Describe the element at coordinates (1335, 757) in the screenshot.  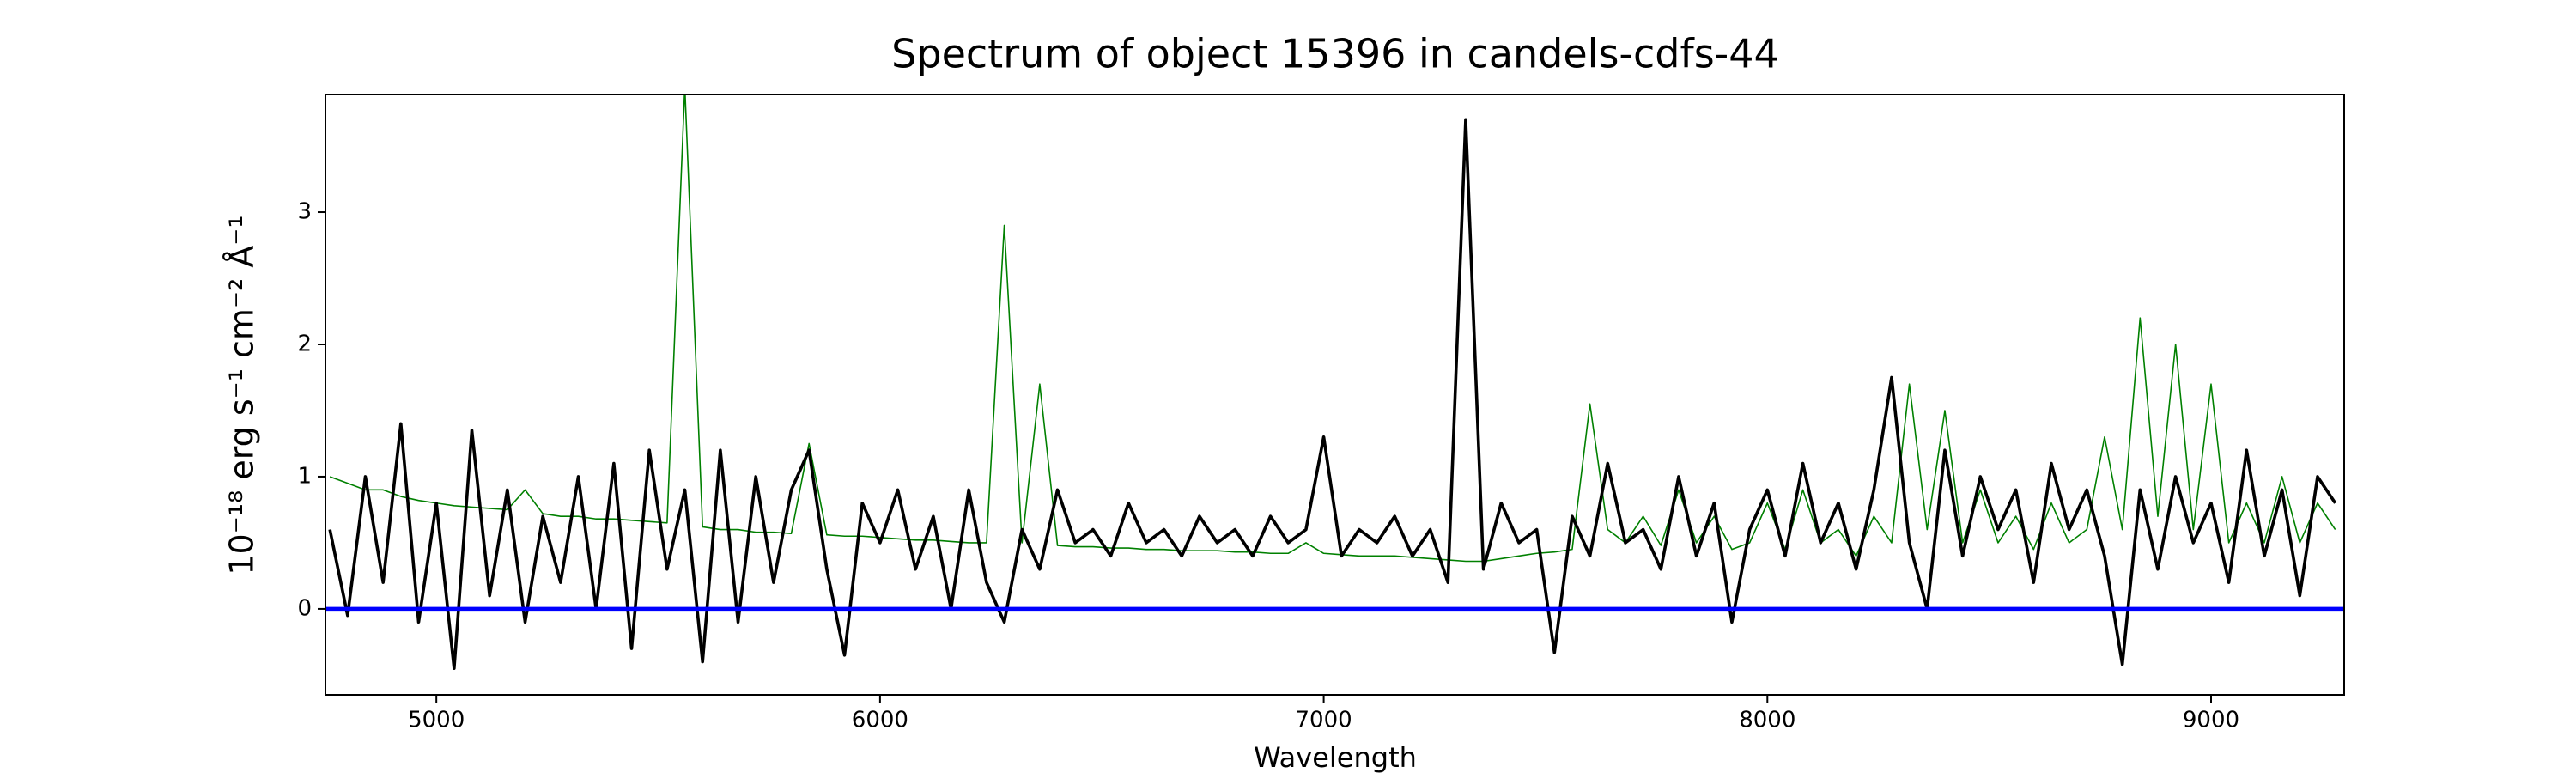
I see `x-axis-label: Wavelength` at that location.